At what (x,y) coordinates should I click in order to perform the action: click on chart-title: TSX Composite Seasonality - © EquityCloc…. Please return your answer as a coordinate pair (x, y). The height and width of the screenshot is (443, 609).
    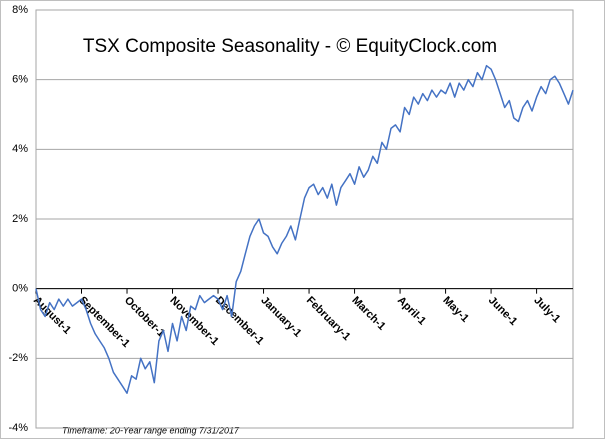
    Looking at the image, I should click on (290, 46).